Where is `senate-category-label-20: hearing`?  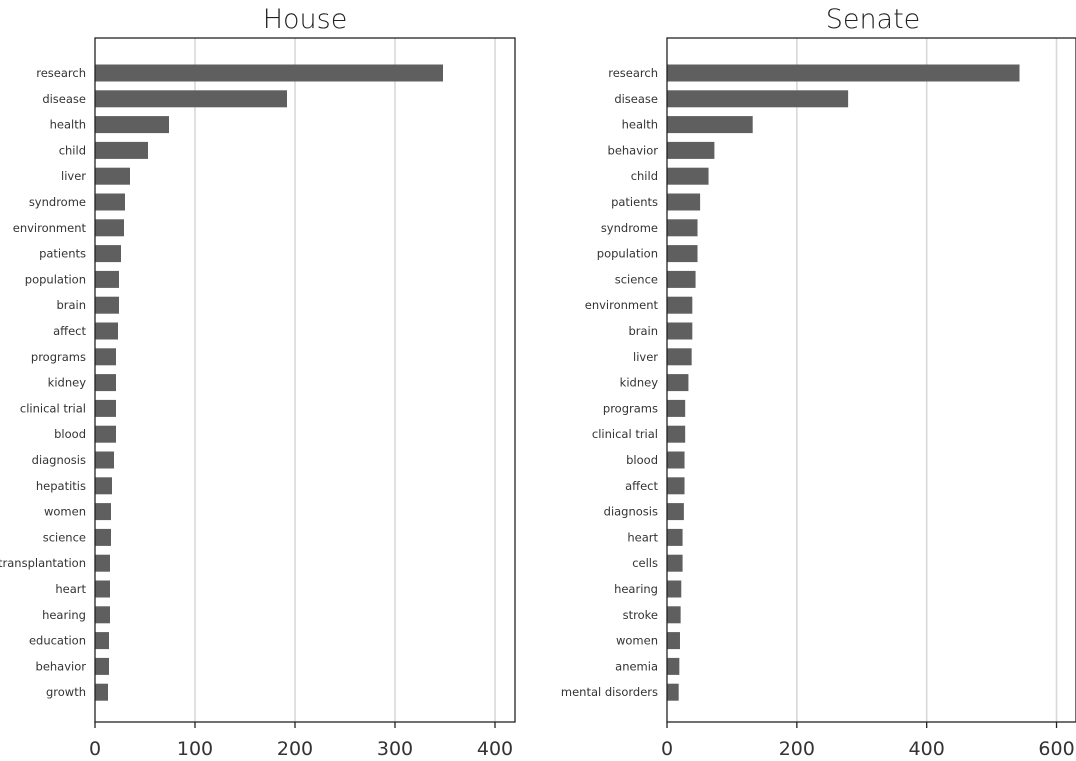
senate-category-label-20: hearing is located at coordinates (636, 589).